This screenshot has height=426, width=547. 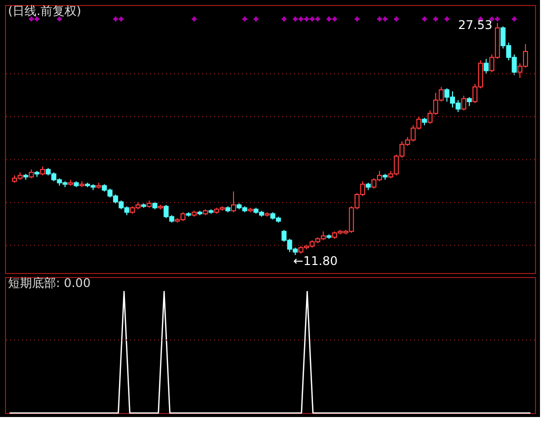 What do you see at coordinates (49, 283) in the screenshot?
I see `chart-title: 短期底部: 0.00` at bounding box center [49, 283].